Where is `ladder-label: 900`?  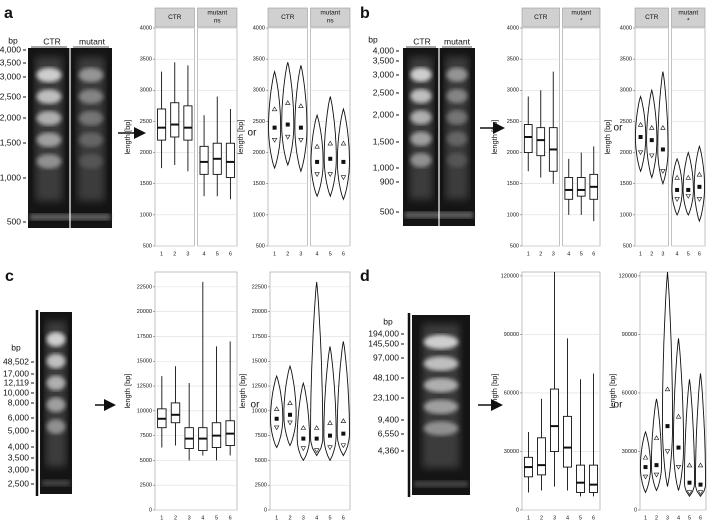 ladder-label: 900 is located at coordinates (387, 181).